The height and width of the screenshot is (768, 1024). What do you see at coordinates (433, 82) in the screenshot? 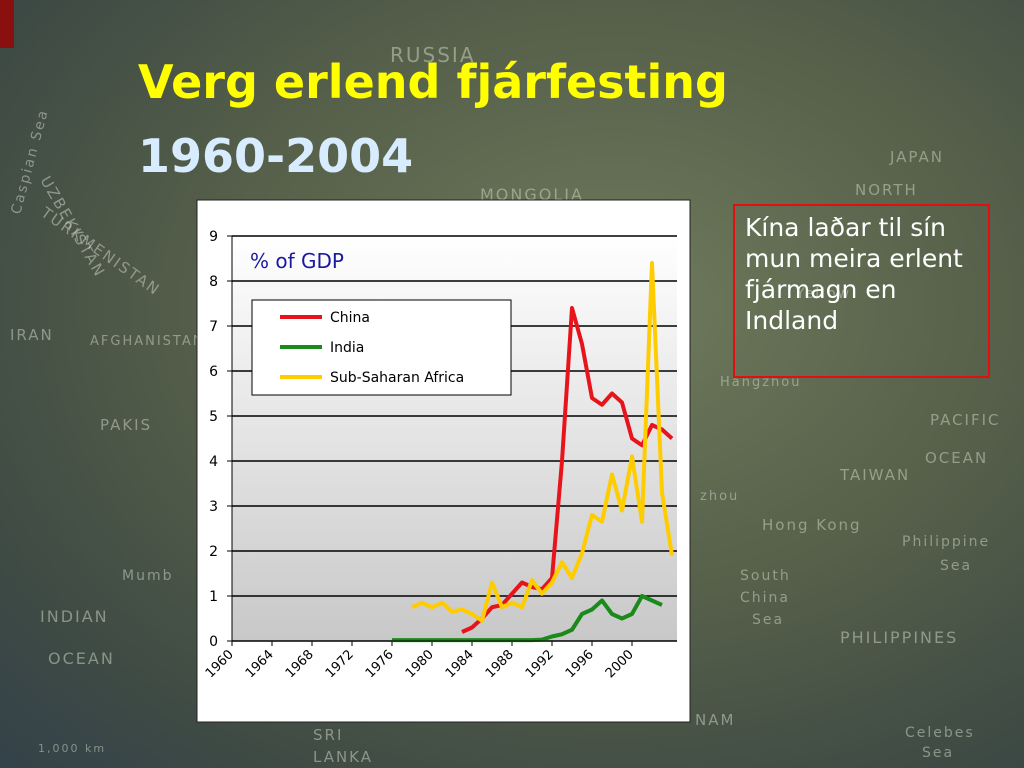
I see `title: Verg erlend fjárfesting` at bounding box center [433, 82].